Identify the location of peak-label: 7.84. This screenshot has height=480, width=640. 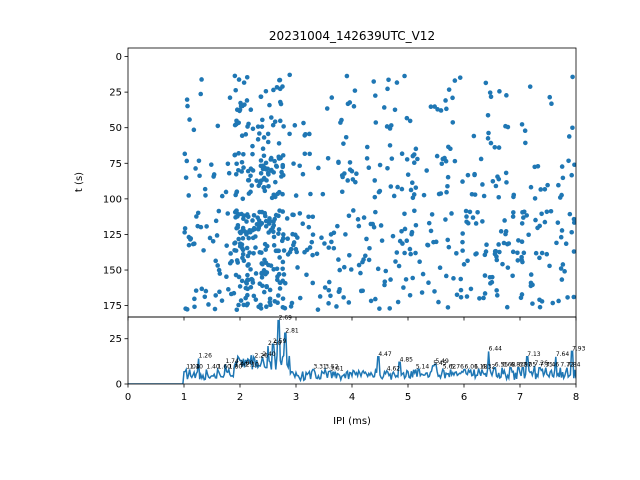
(574, 365).